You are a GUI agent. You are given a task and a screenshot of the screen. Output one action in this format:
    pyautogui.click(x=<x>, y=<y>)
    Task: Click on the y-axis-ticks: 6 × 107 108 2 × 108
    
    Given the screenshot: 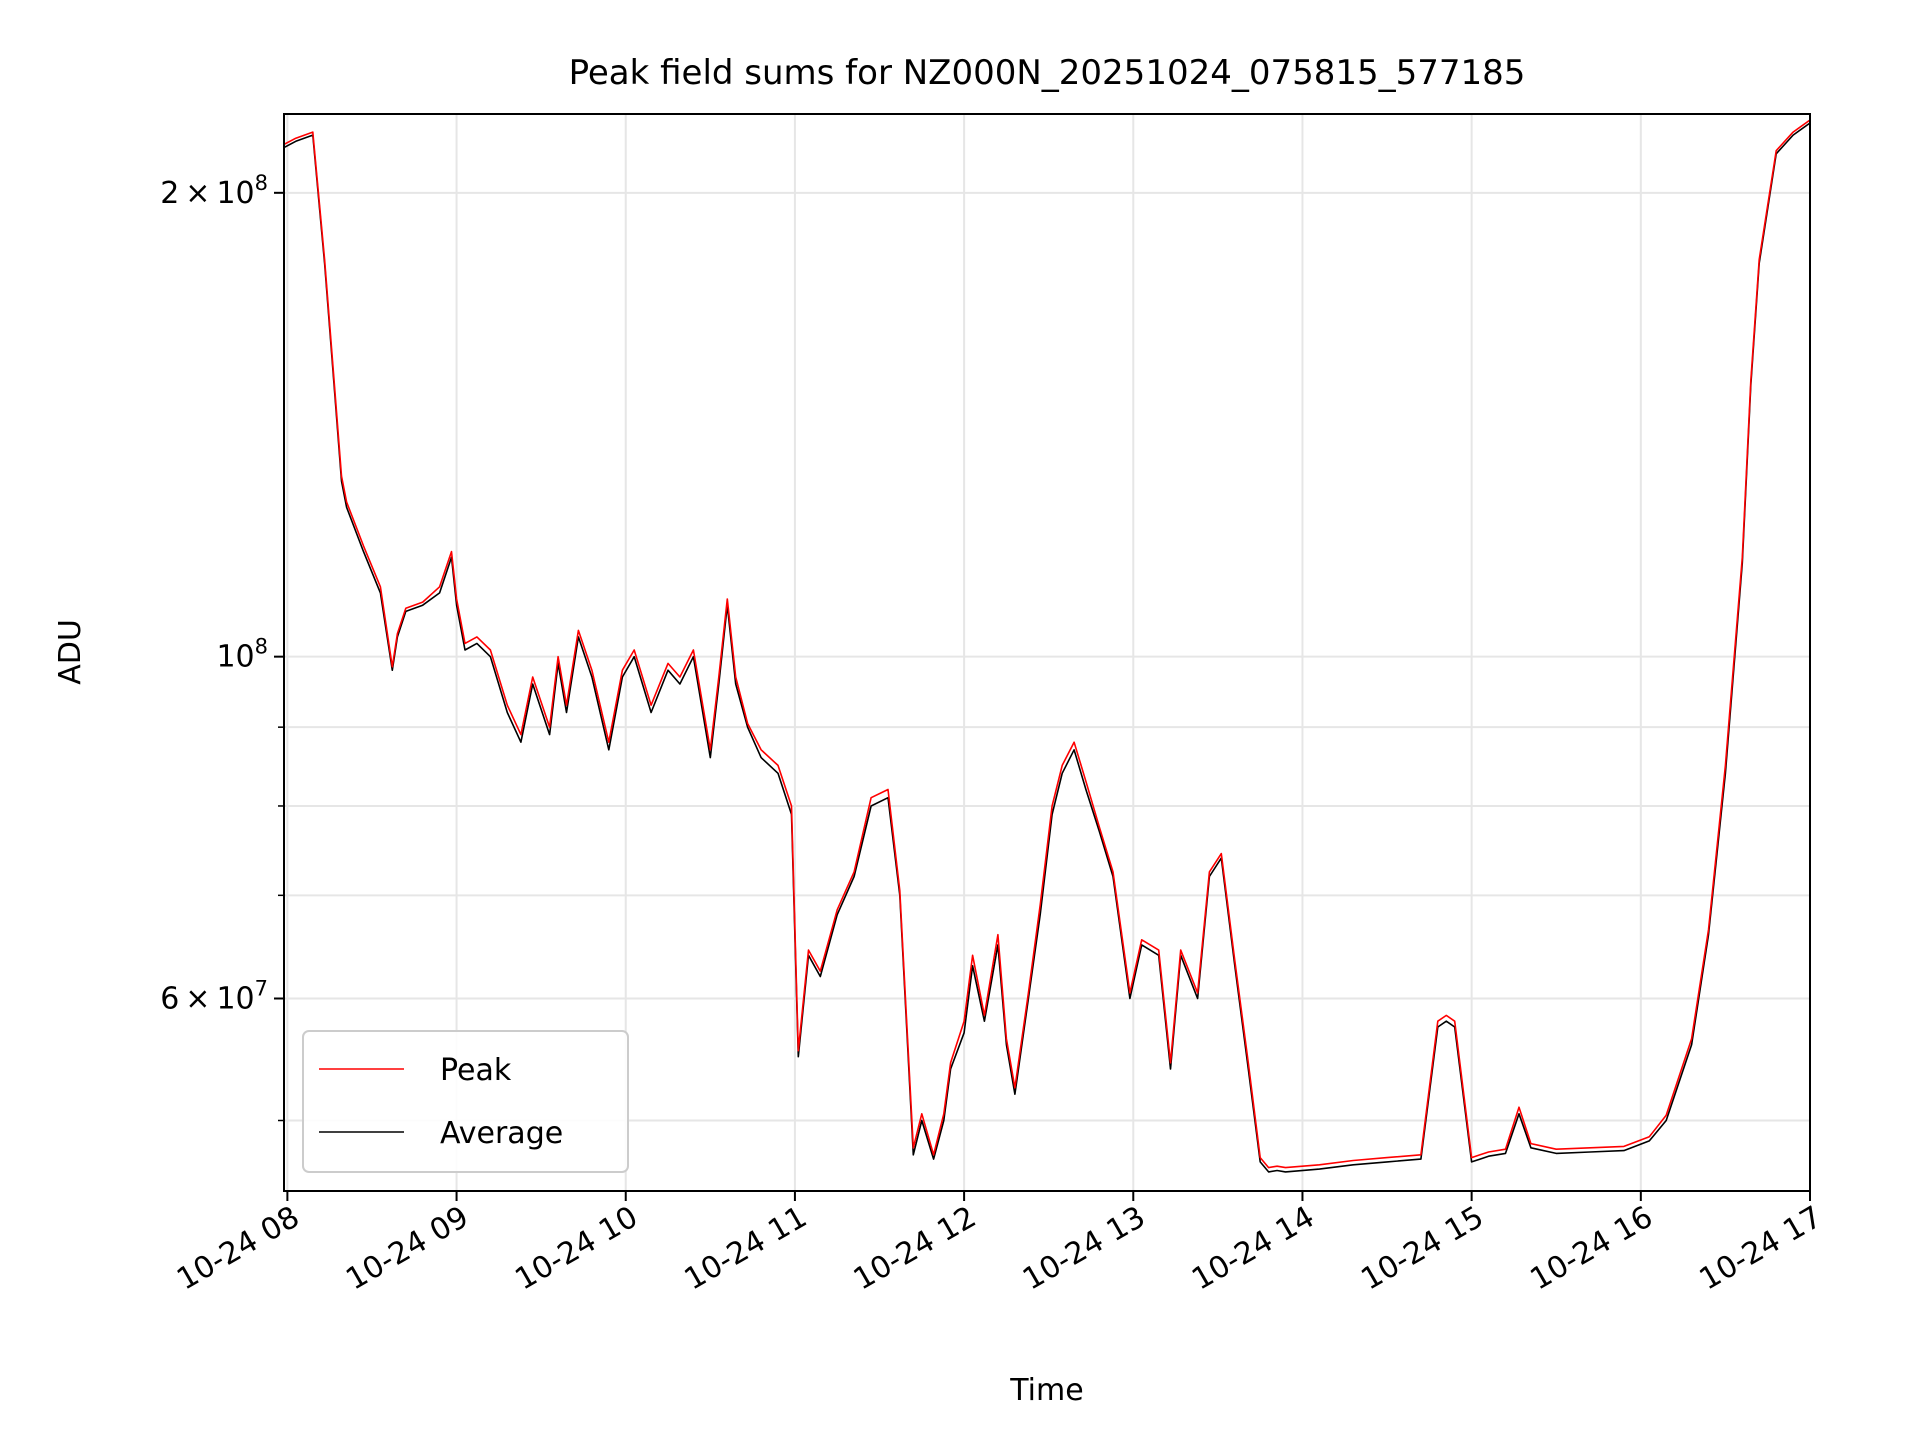 What is the action you would take?
    pyautogui.click(x=222, y=646)
    